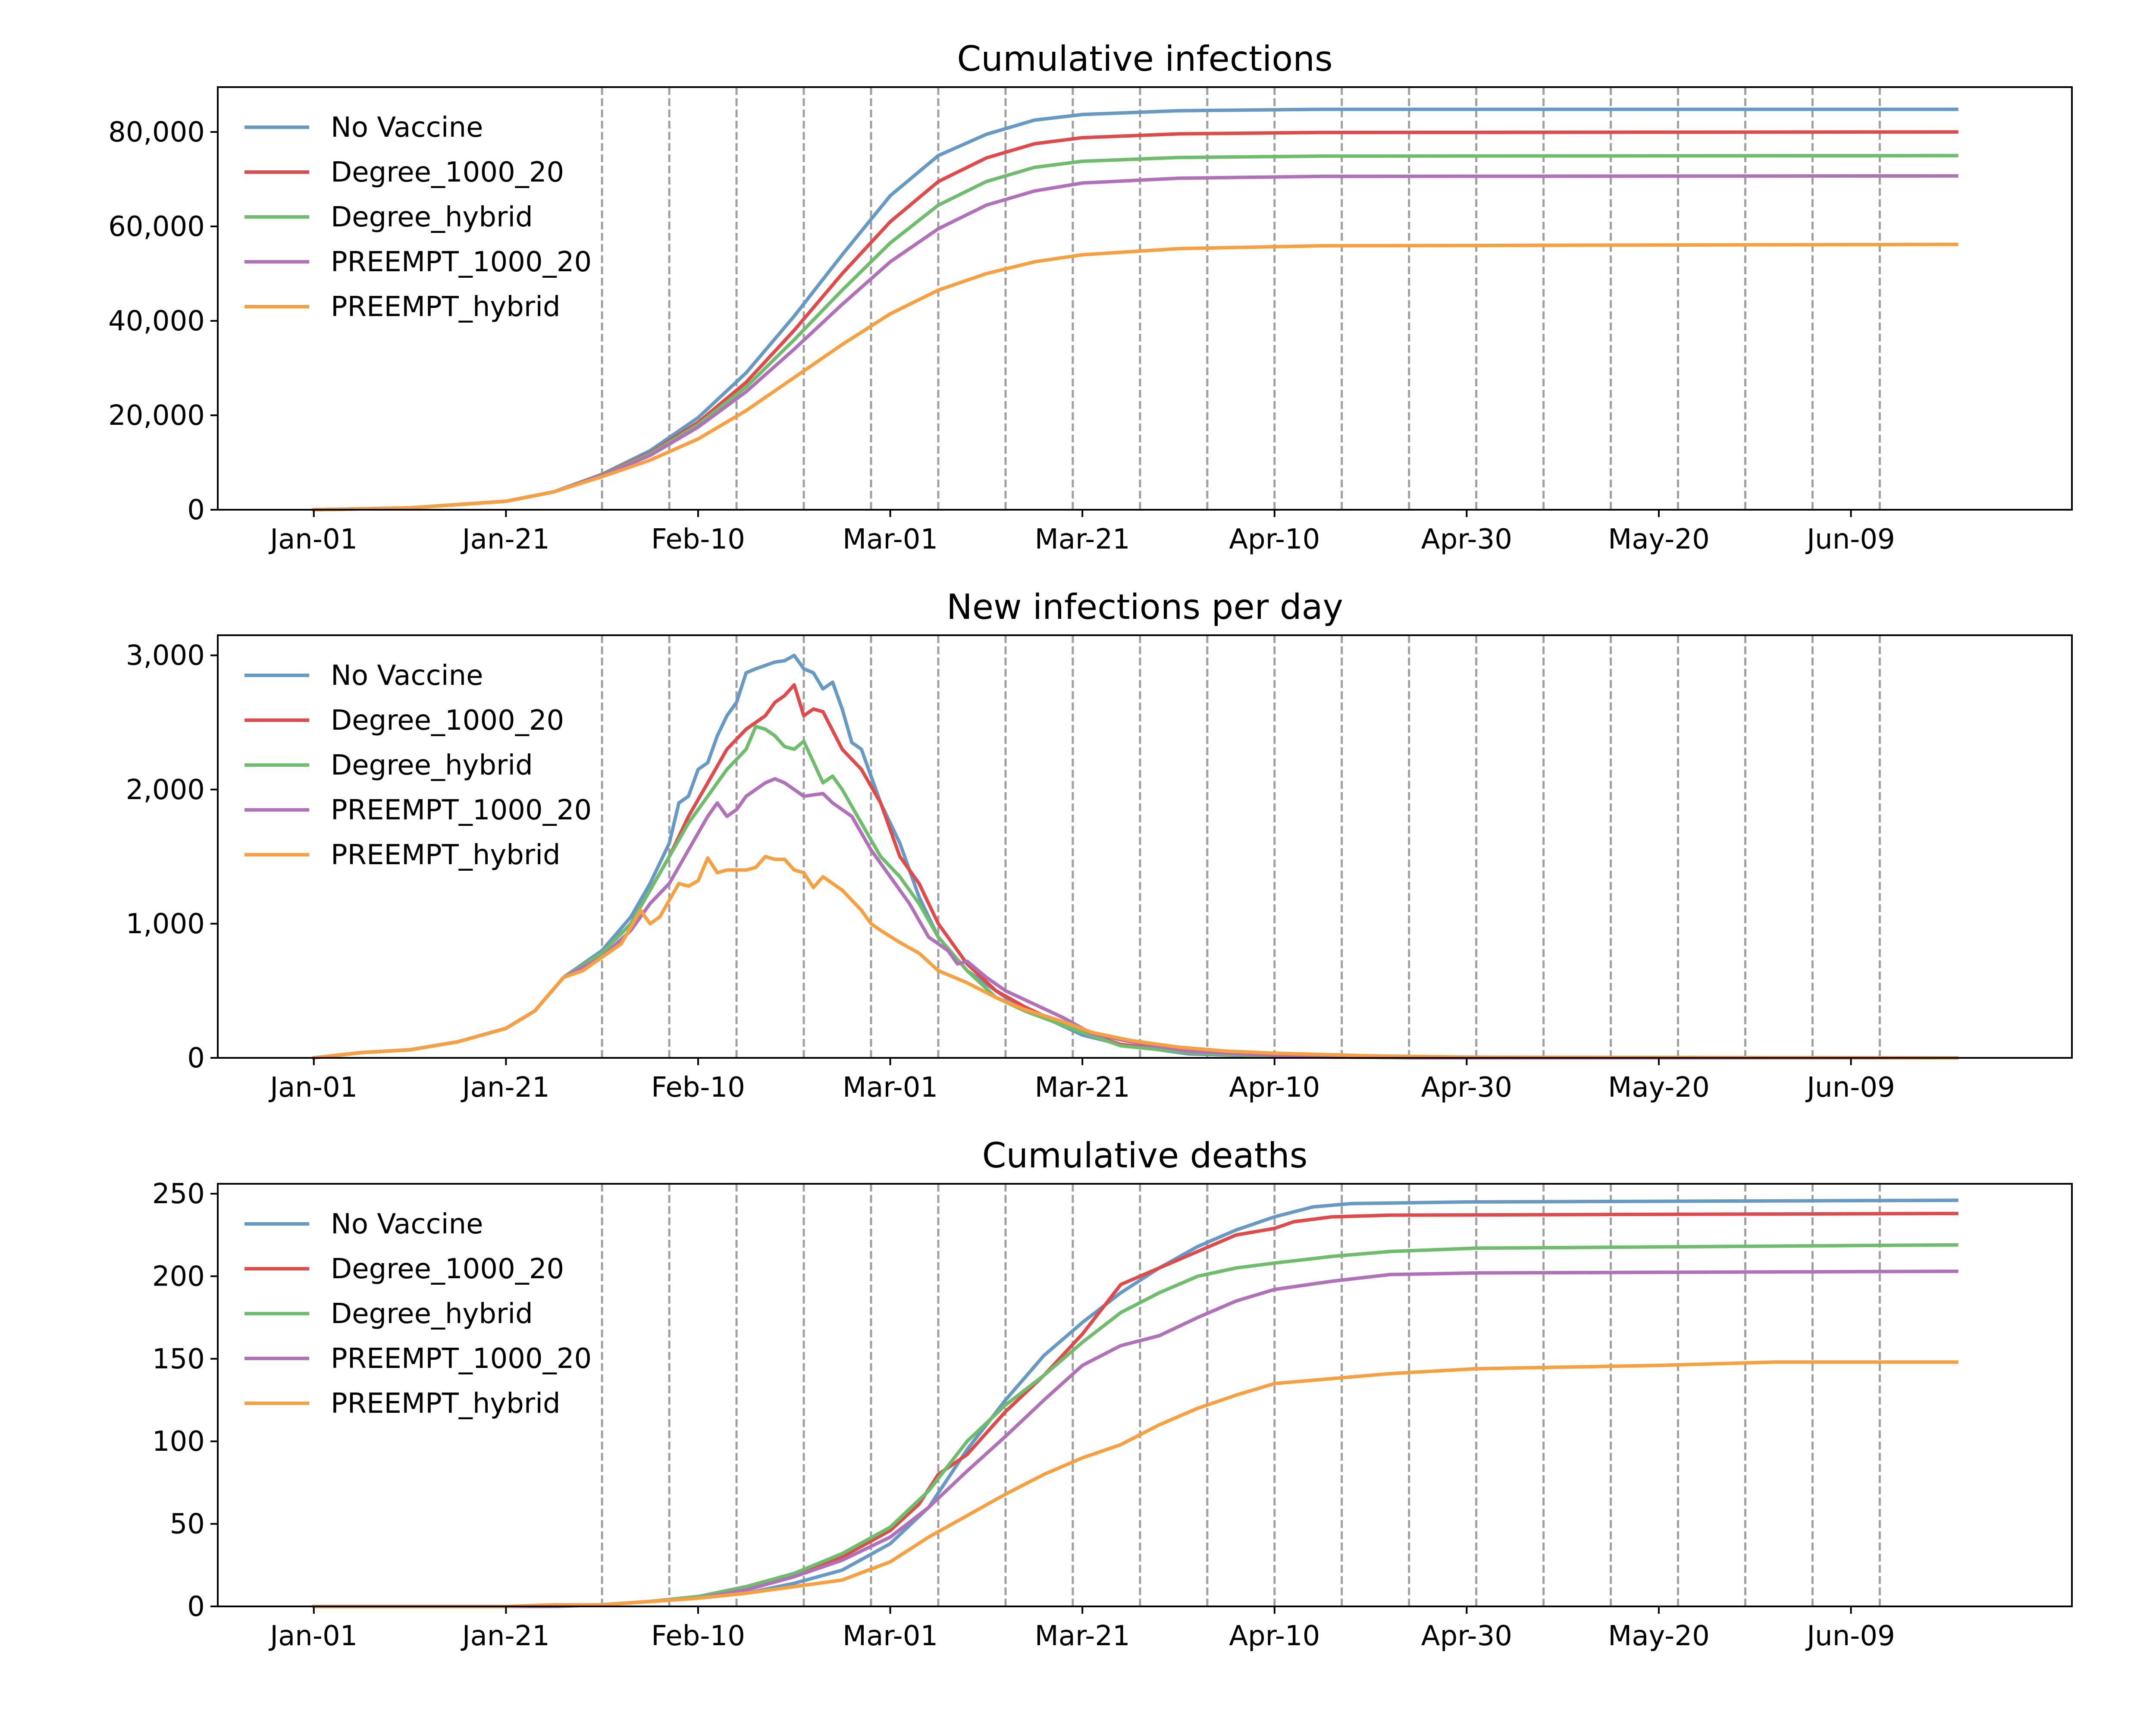  Describe the element at coordinates (187, 1524) in the screenshot. I see `y-tick-label: 50` at that location.